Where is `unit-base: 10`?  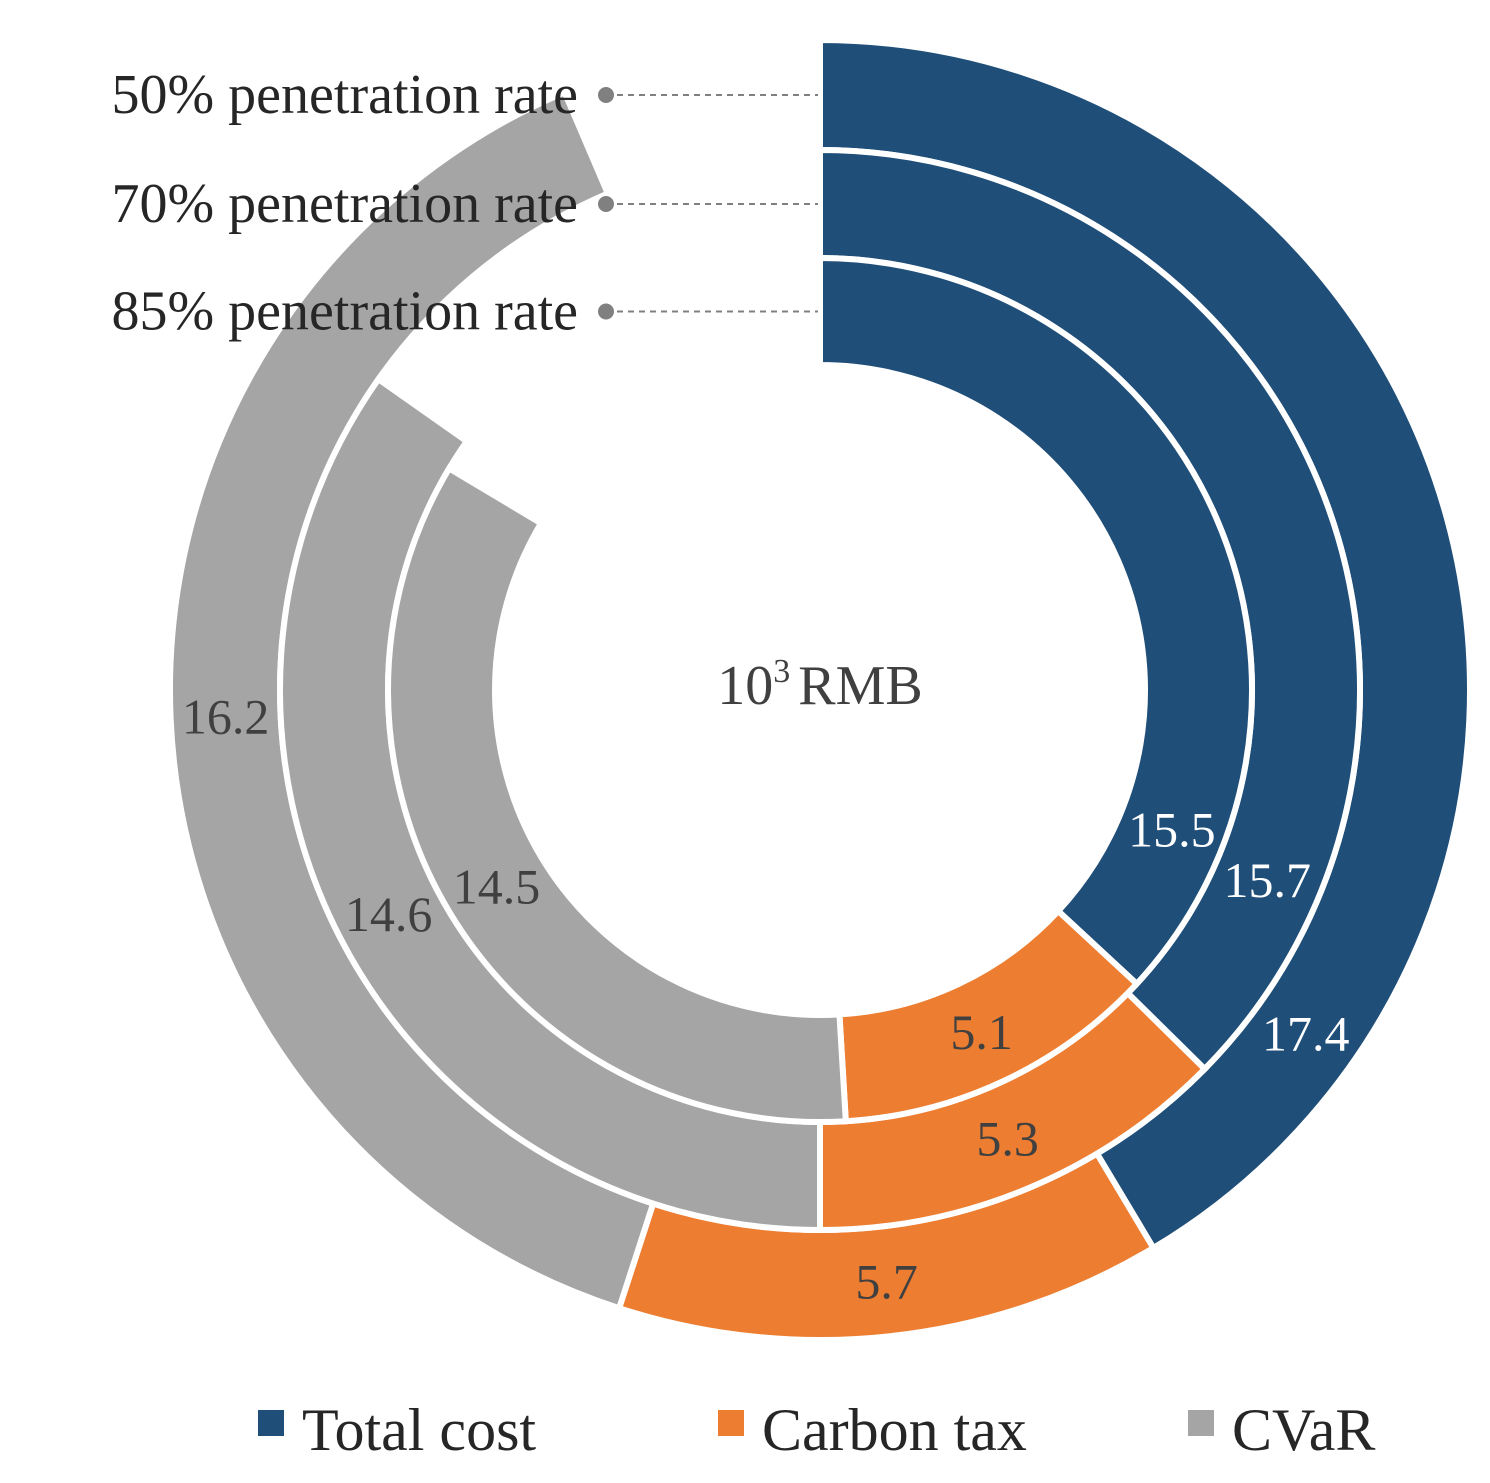 unit-base: 10 is located at coordinates (745, 686).